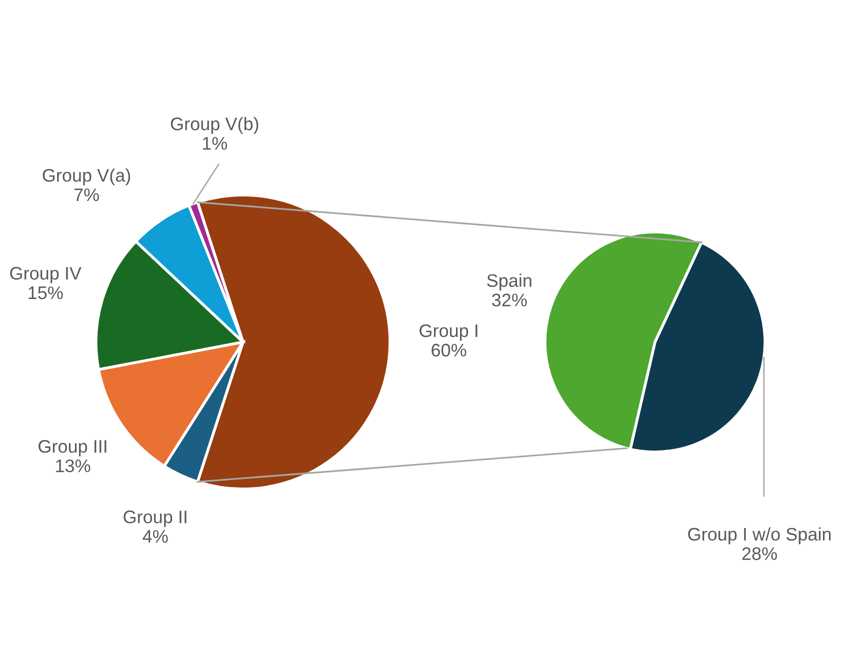 Image resolution: width=842 pixels, height=671 pixels. What do you see at coordinates (155, 518) in the screenshot?
I see `slice-label: Group II` at bounding box center [155, 518].